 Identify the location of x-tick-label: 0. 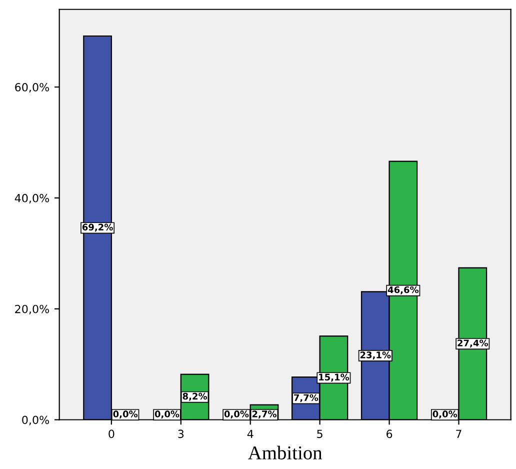
(111, 434).